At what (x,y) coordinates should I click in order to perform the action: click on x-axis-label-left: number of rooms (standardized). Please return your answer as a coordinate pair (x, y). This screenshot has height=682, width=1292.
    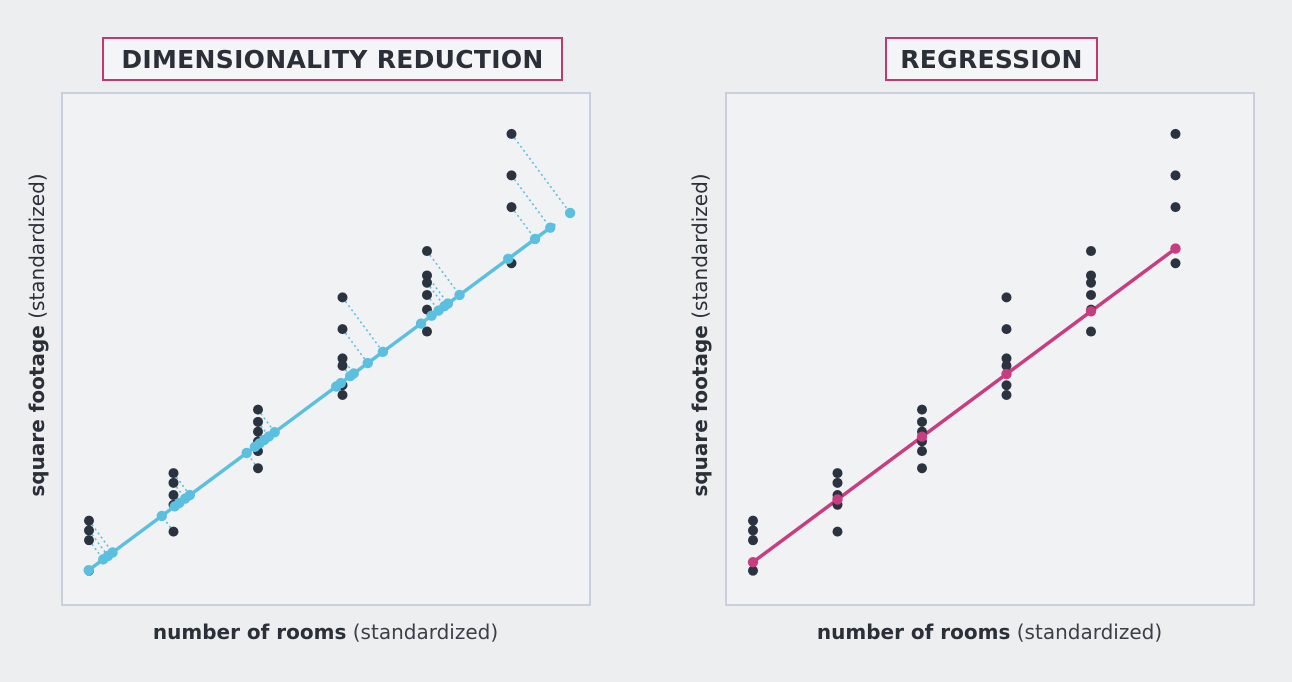
    Looking at the image, I should click on (325, 632).